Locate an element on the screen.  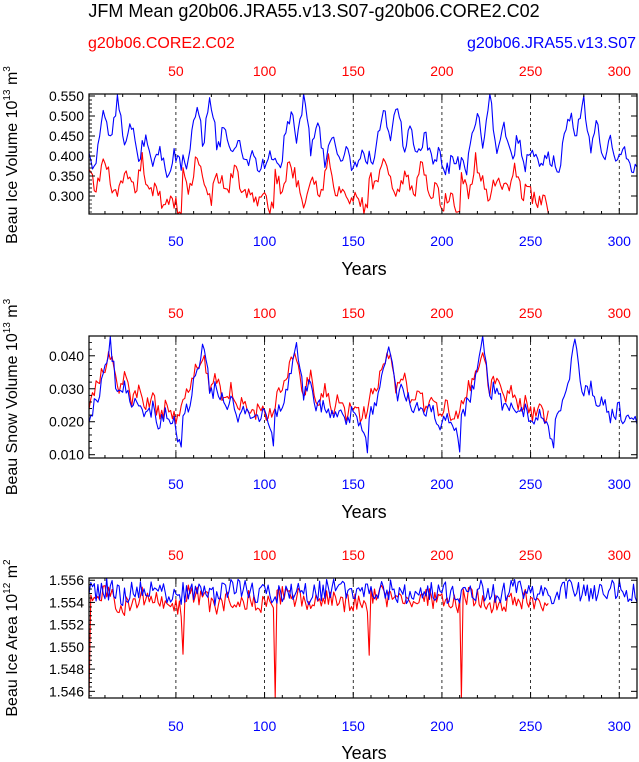
y-axis-label: Beau Snow Volume 1013 m3 is located at coordinates (11, 396).